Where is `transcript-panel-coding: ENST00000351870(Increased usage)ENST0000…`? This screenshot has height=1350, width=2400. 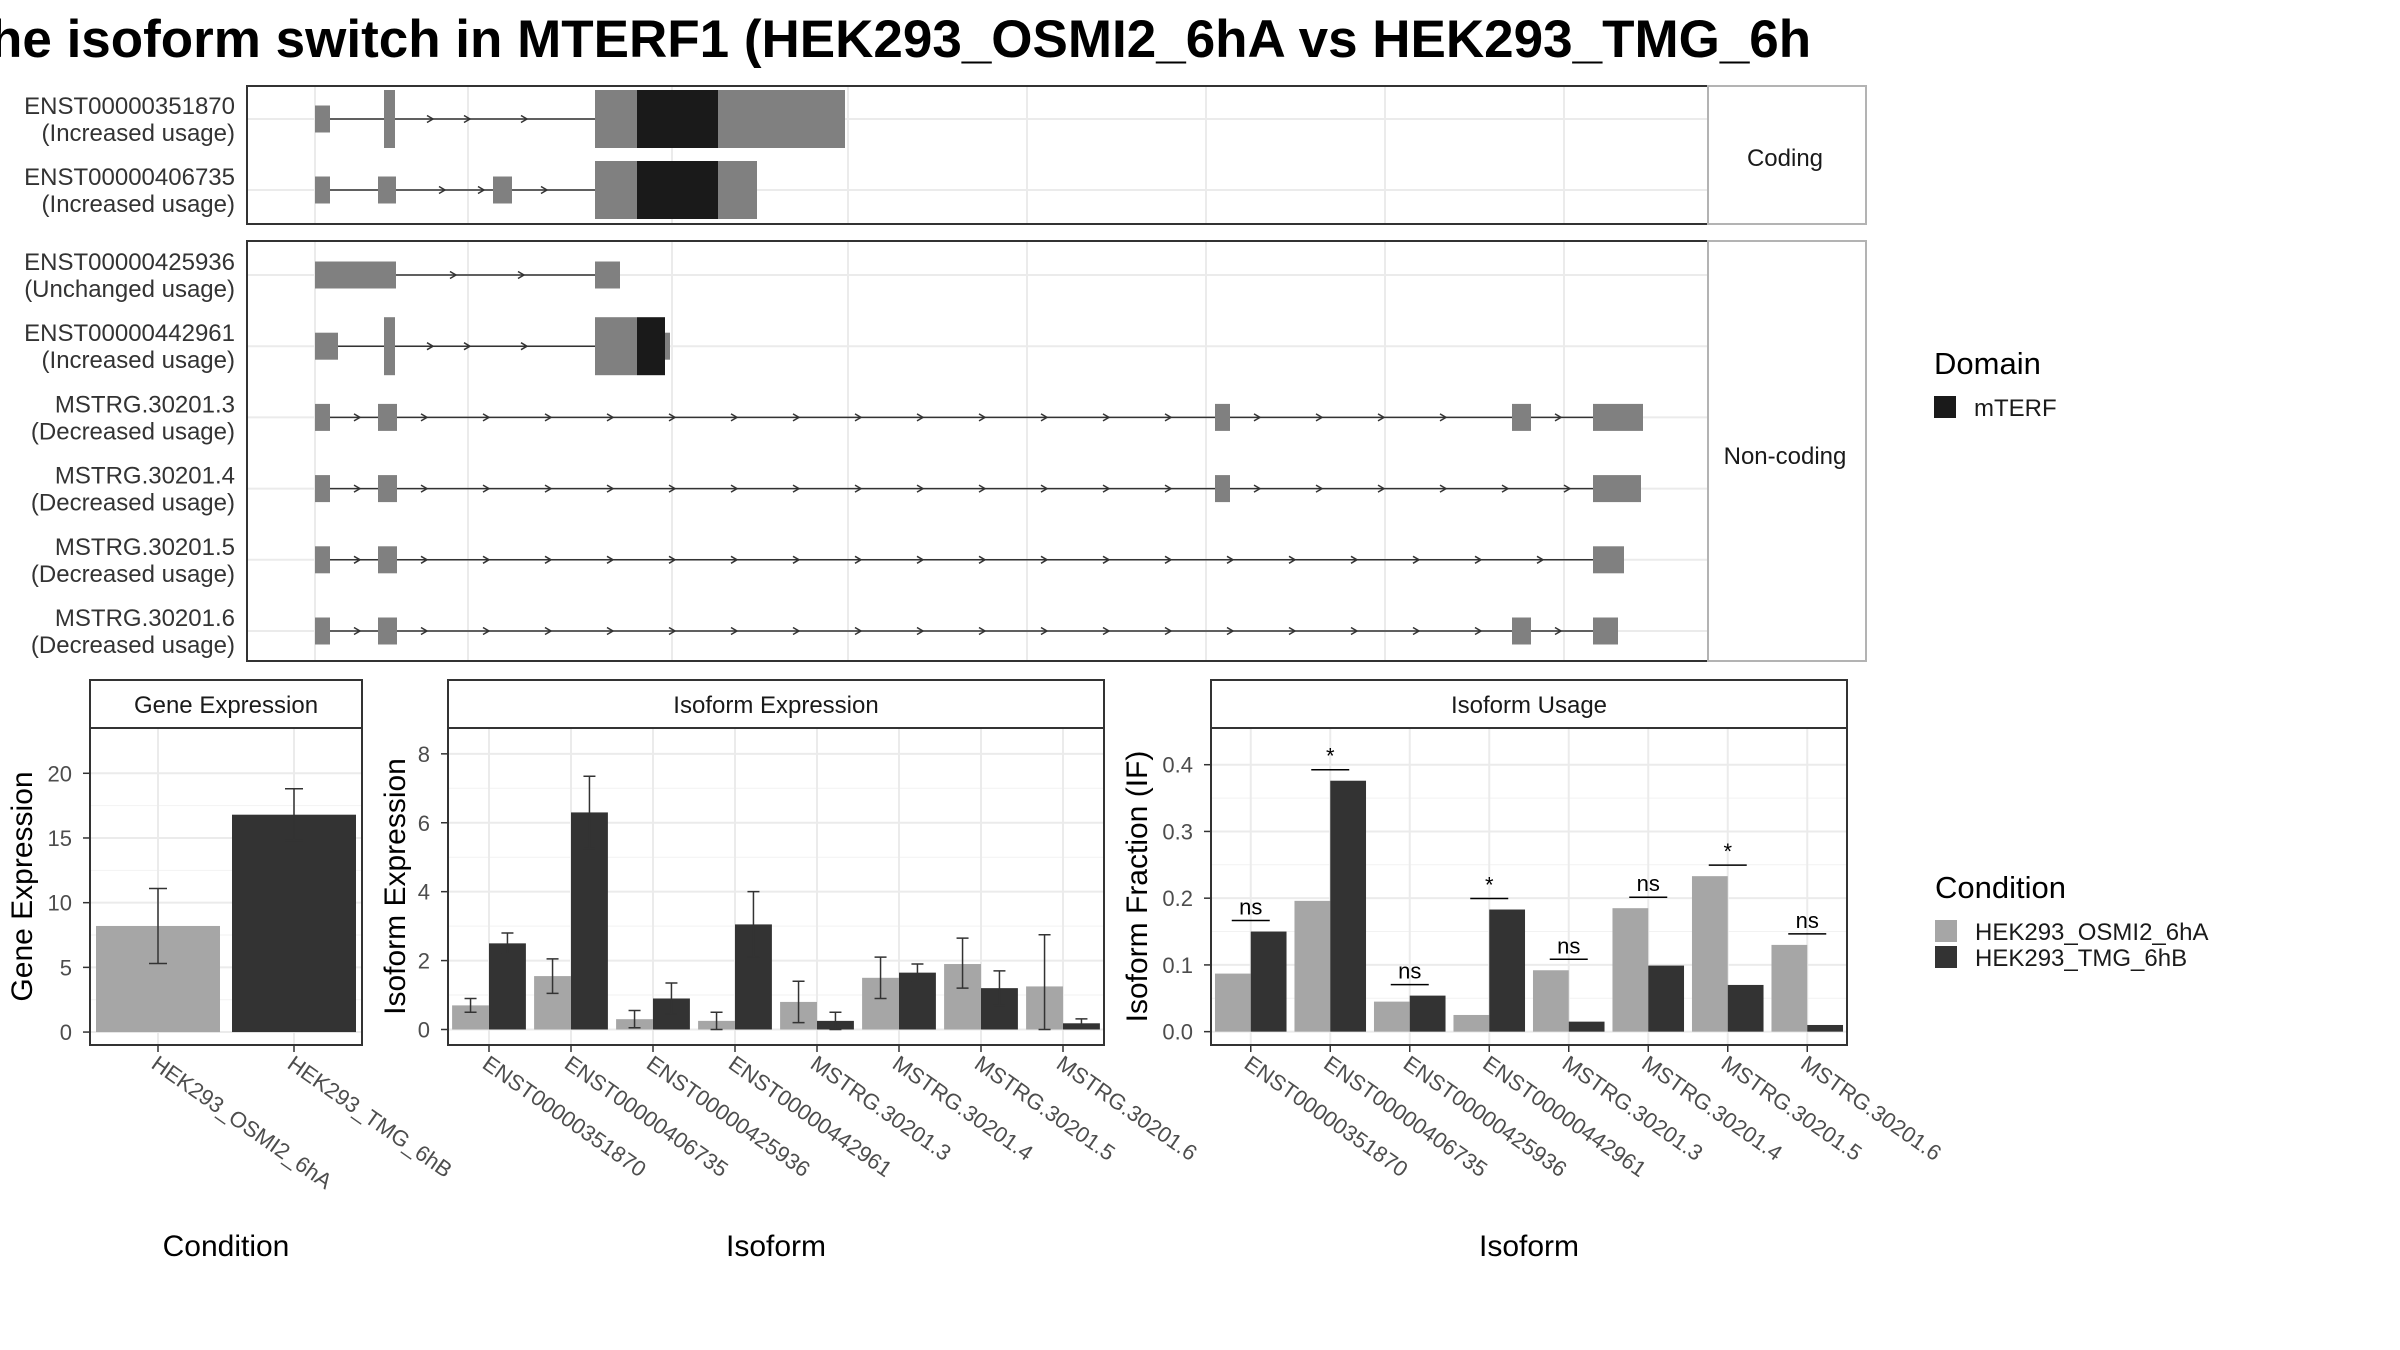 transcript-panel-coding: ENST00000351870(Increased usage)ENST0000… is located at coordinates (945, 155).